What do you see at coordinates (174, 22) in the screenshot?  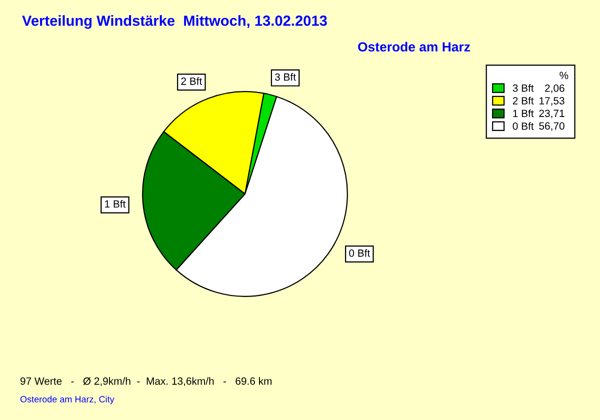 I see `chart-title: Verteilung Windstärke Mittwoch, 13.02.2013` at bounding box center [174, 22].